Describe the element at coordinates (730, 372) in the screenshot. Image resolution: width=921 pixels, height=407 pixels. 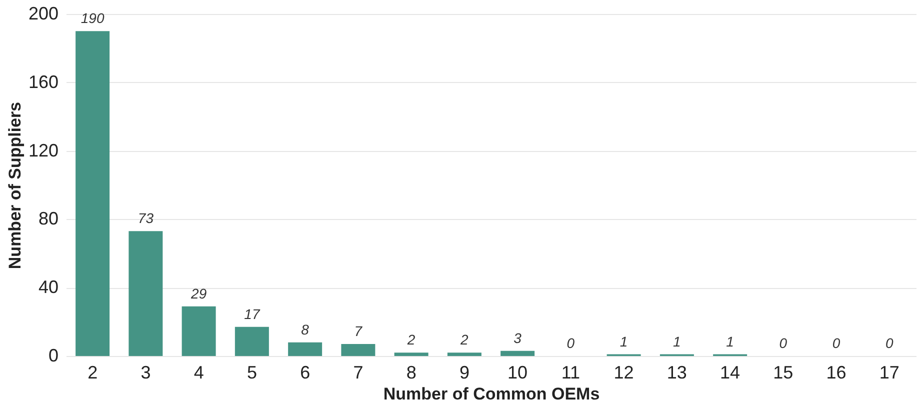
I see `x-tick-label: 14` at that location.